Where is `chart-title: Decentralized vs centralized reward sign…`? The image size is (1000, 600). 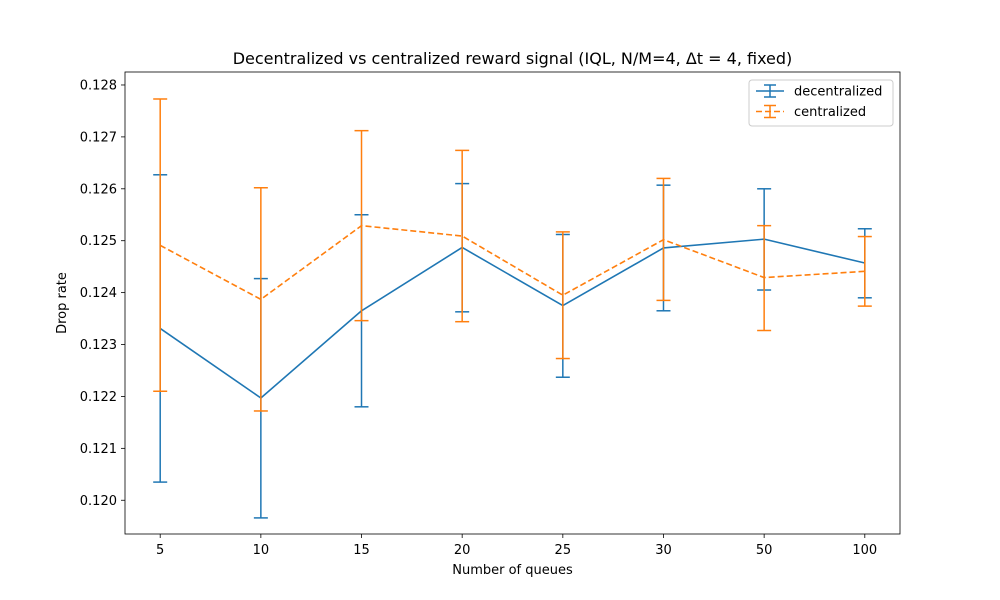 chart-title: Decentralized vs centralized reward sign… is located at coordinates (513, 58).